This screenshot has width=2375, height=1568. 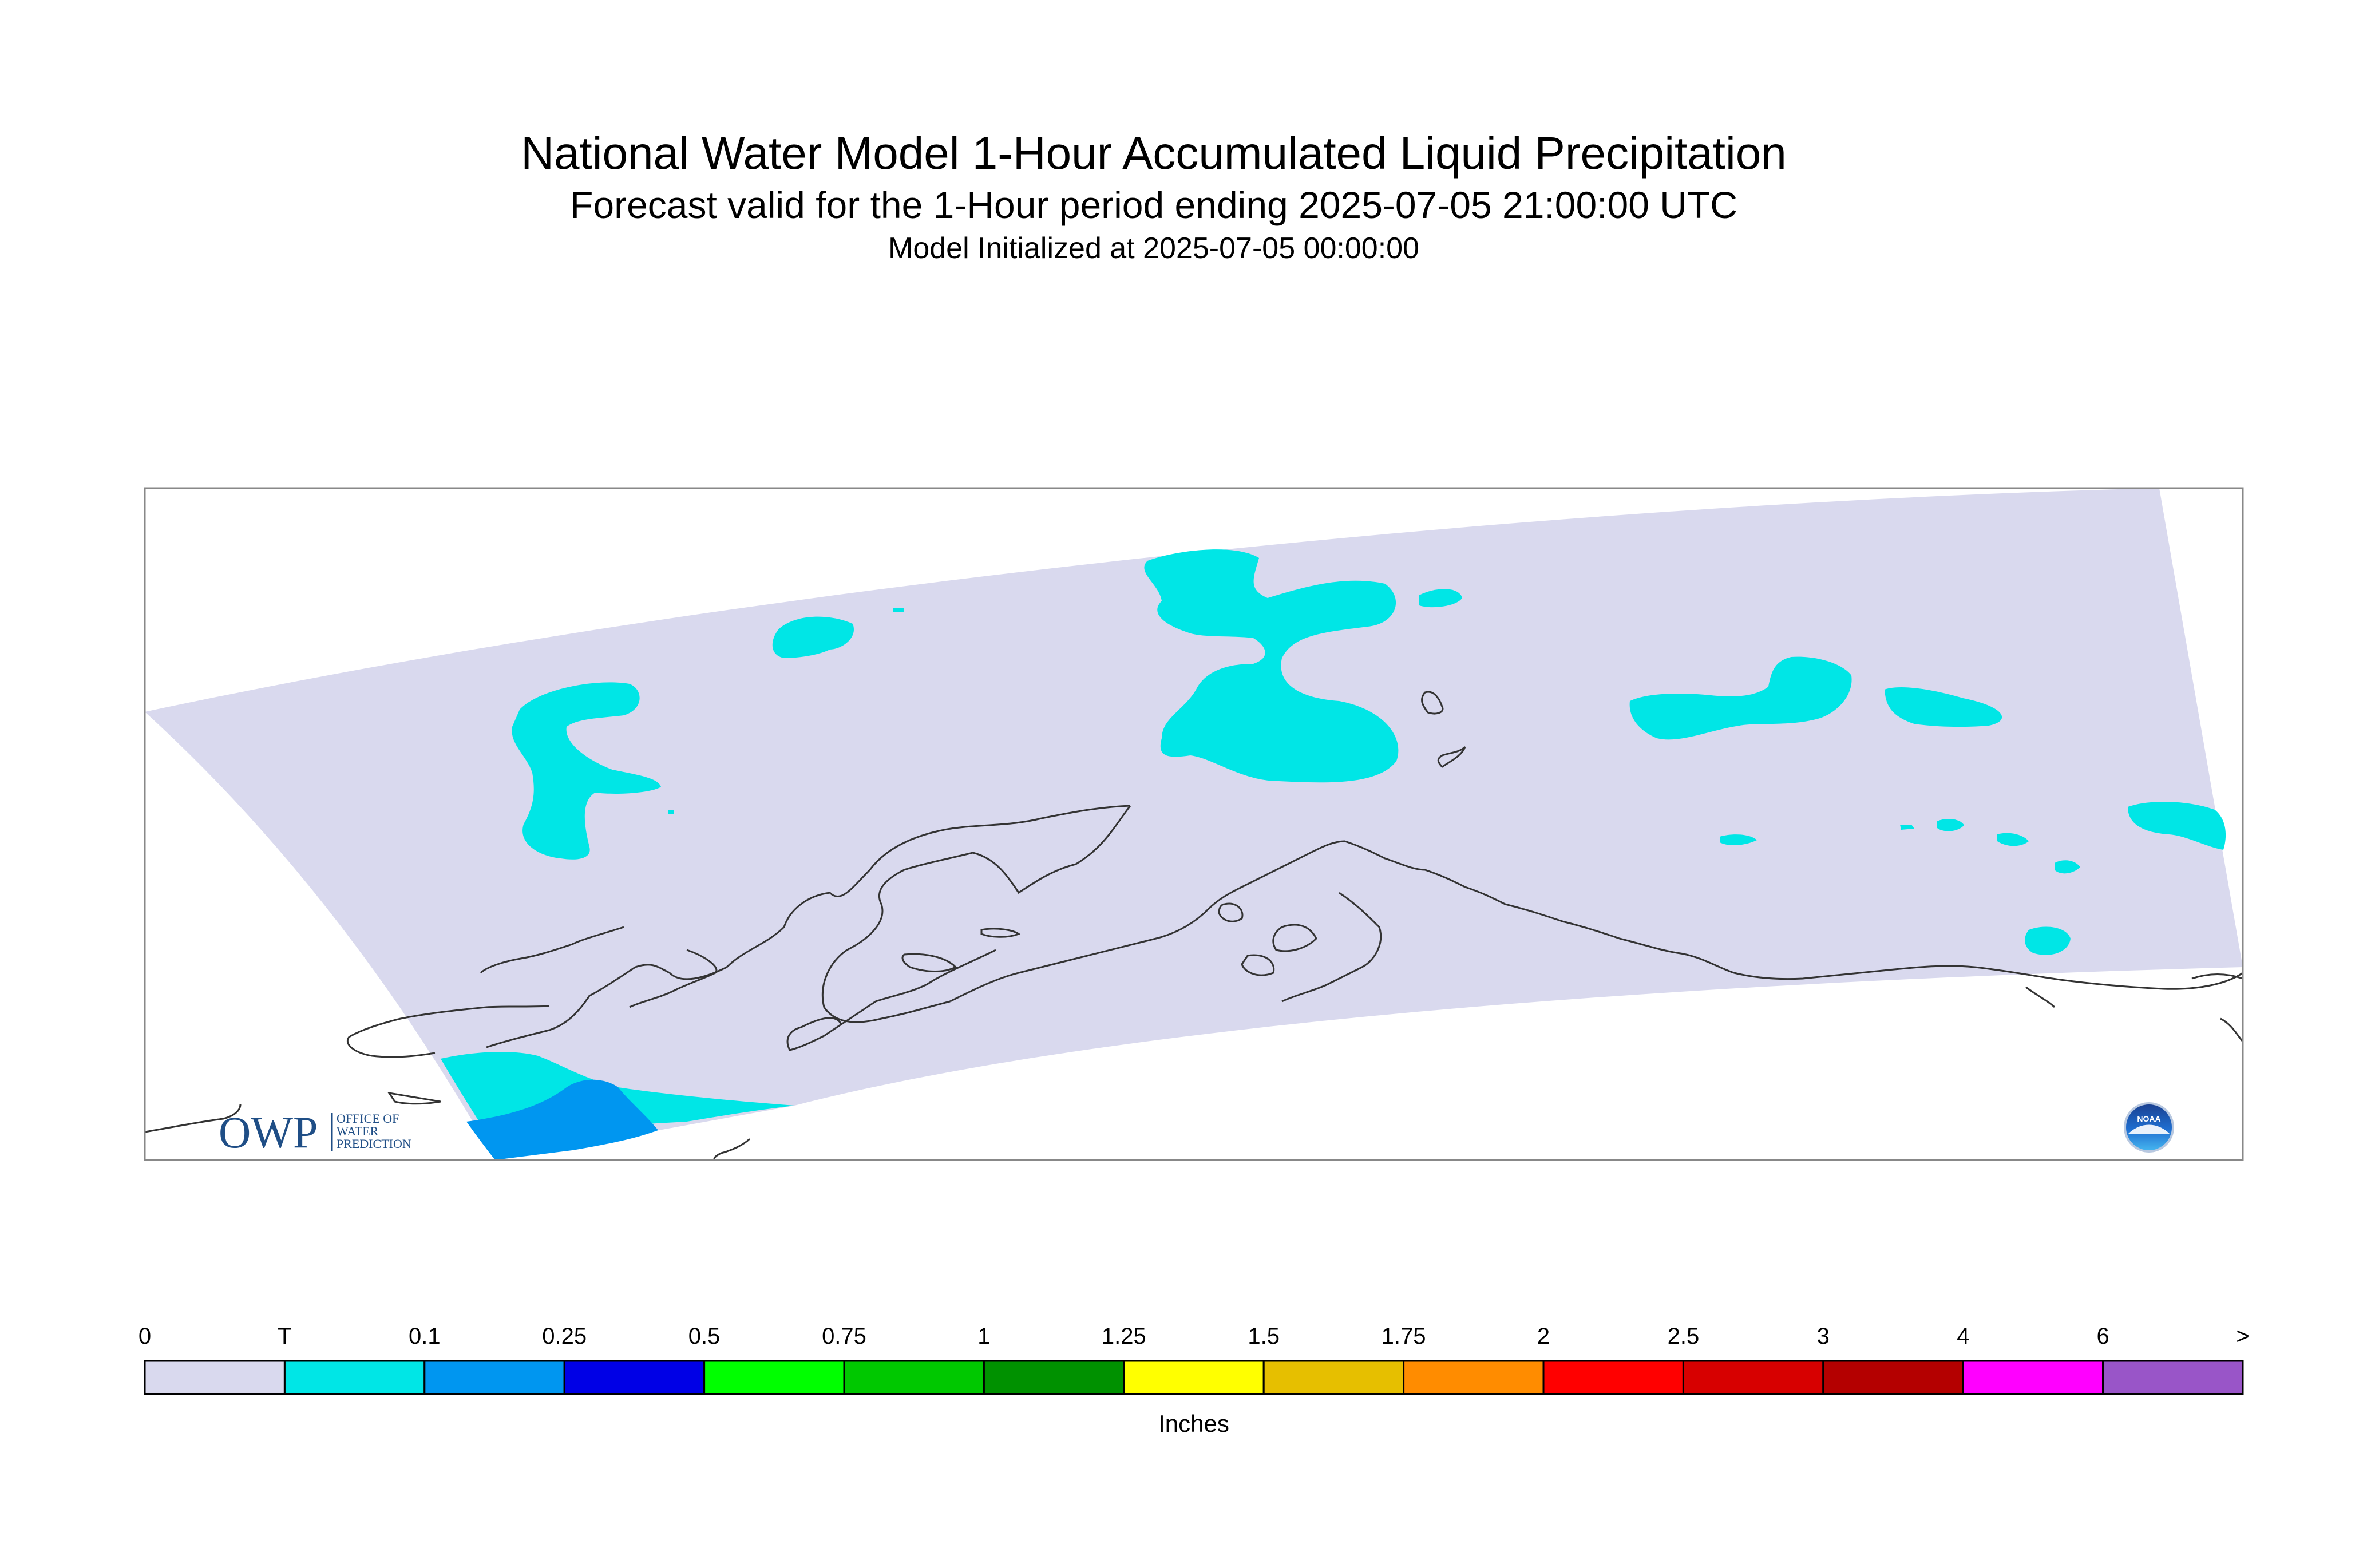 I want to click on legend-tick-label-7: 1.25, so click(x=1124, y=1336).